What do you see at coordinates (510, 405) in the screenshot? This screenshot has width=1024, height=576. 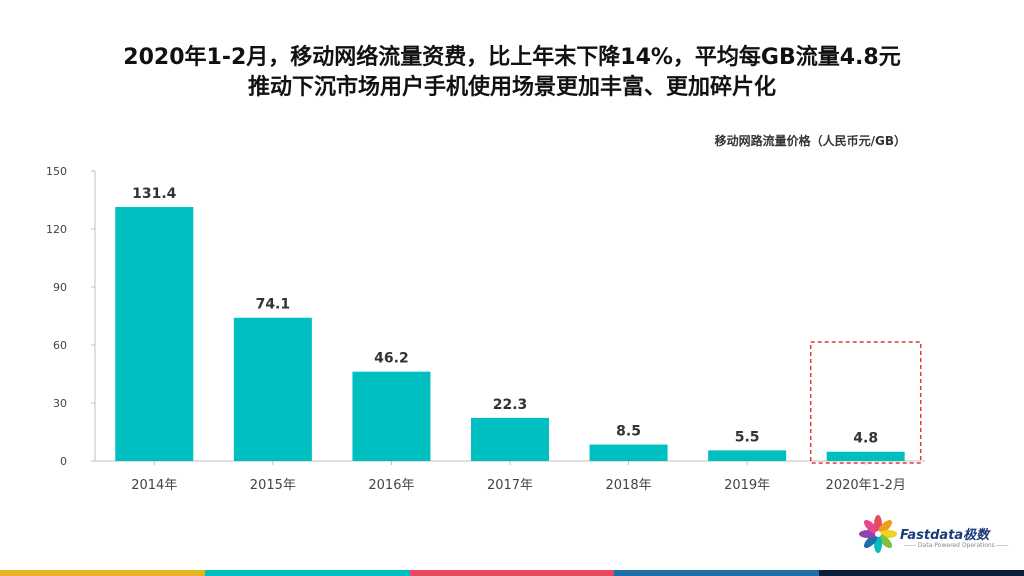 I see `data-label: 22.3` at bounding box center [510, 405].